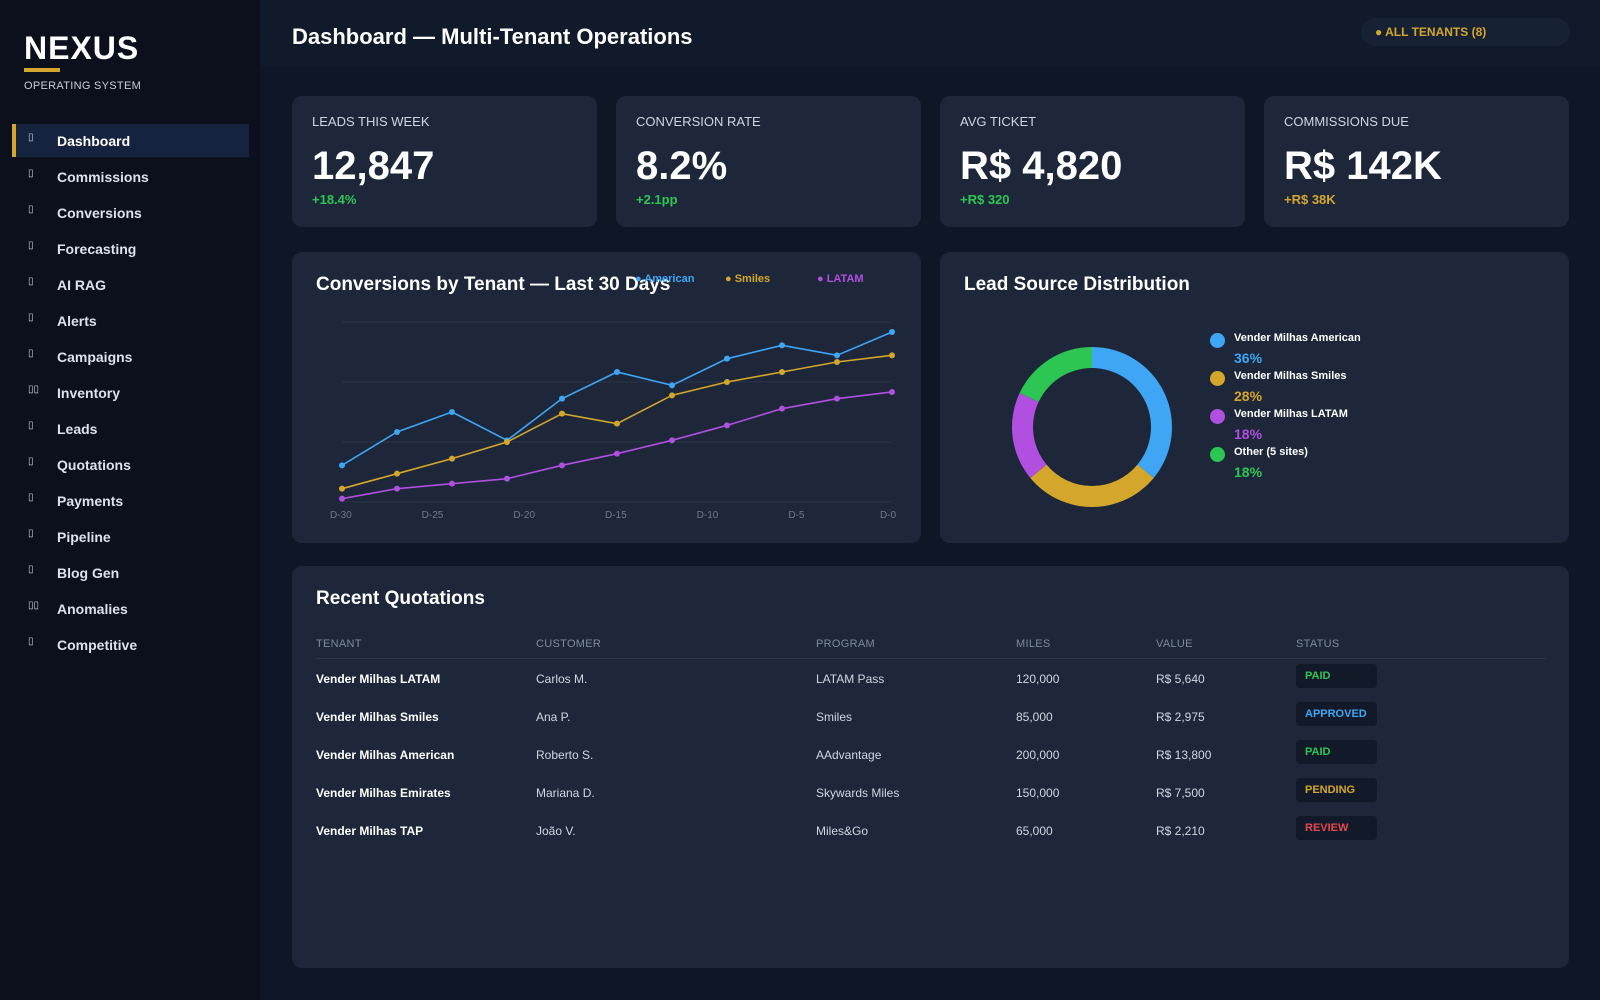 The height and width of the screenshot is (1000, 1600). What do you see at coordinates (1248, 396) in the screenshot?
I see `legend-percent: 28%` at bounding box center [1248, 396].